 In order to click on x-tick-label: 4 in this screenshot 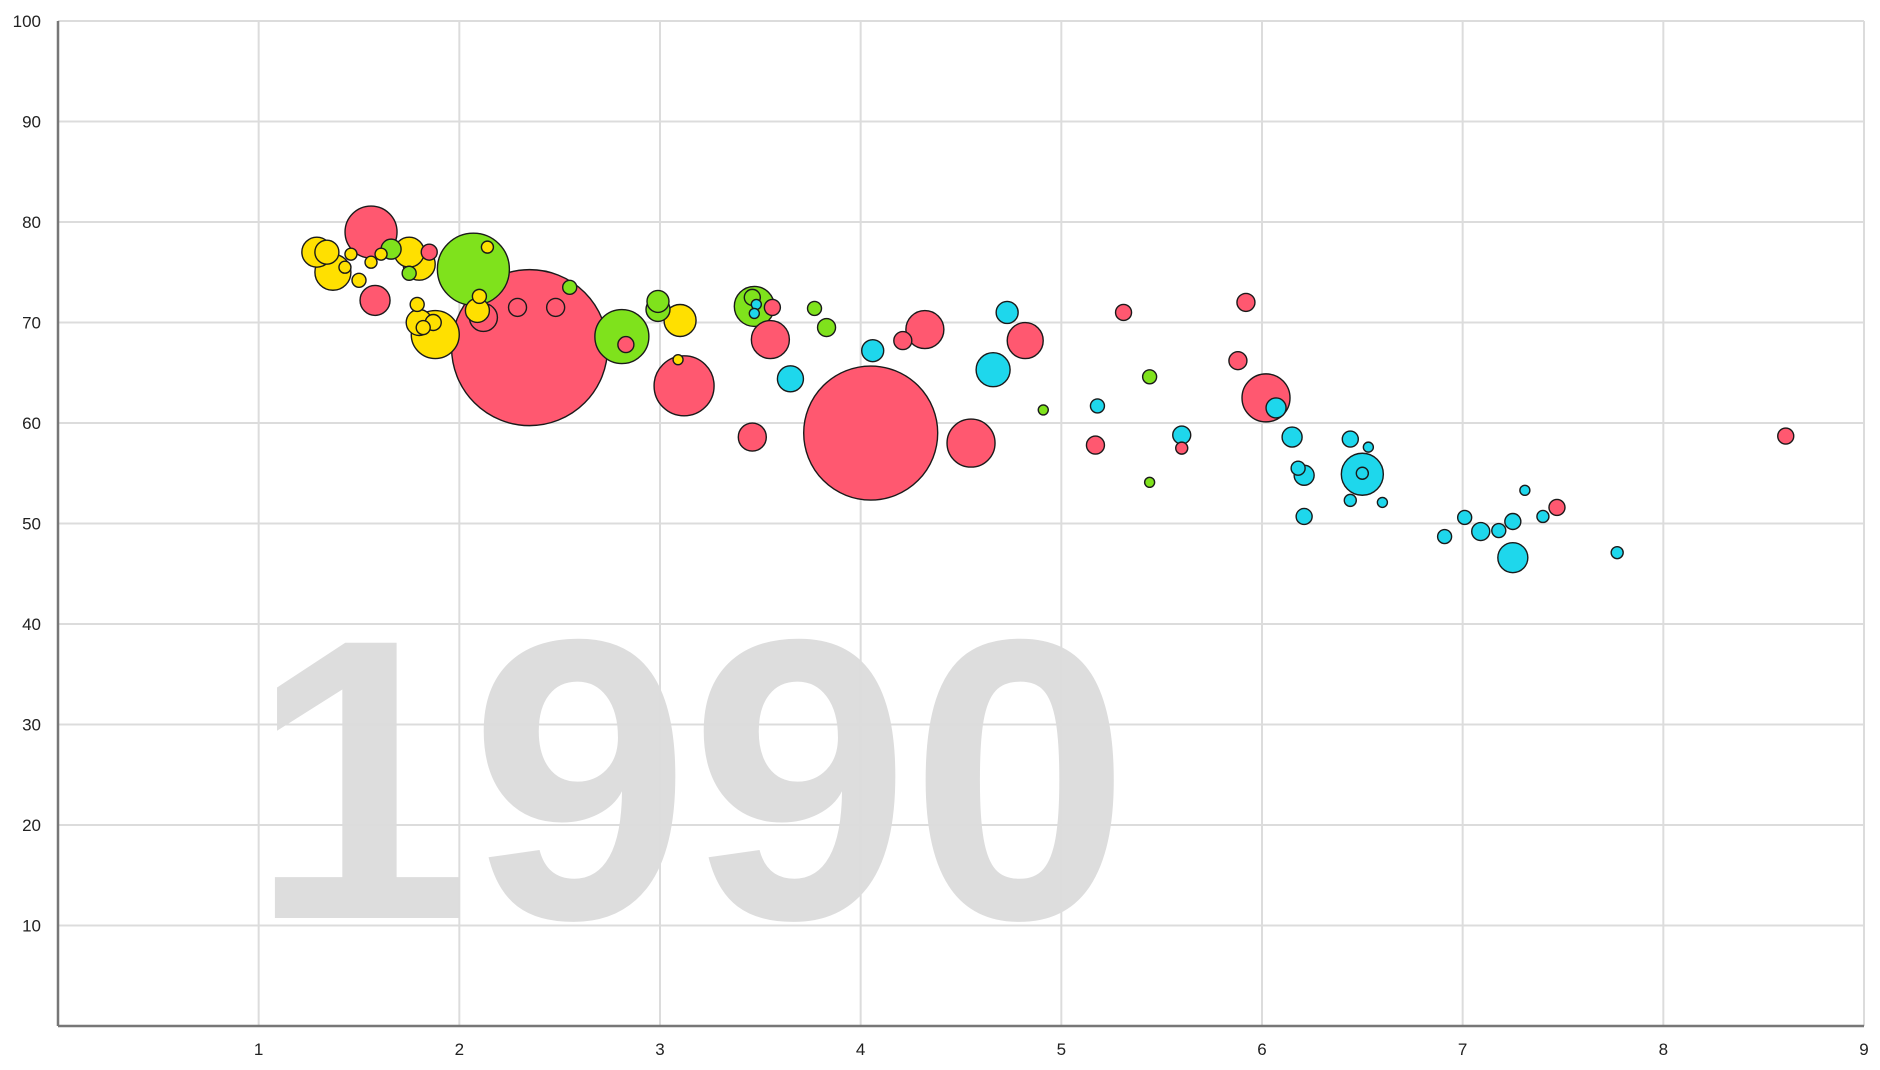, I will do `click(860, 1049)`.